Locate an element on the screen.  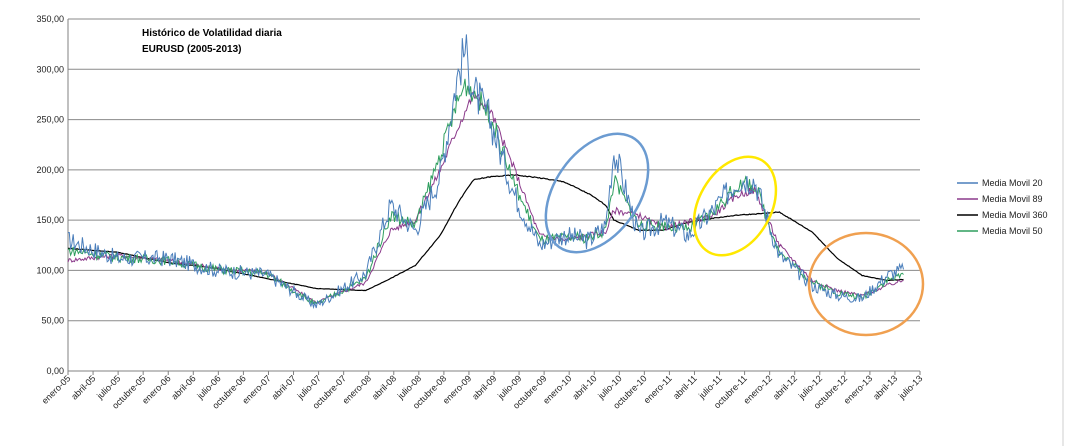
y-tick-label: 50,00 is located at coordinates (52, 321).